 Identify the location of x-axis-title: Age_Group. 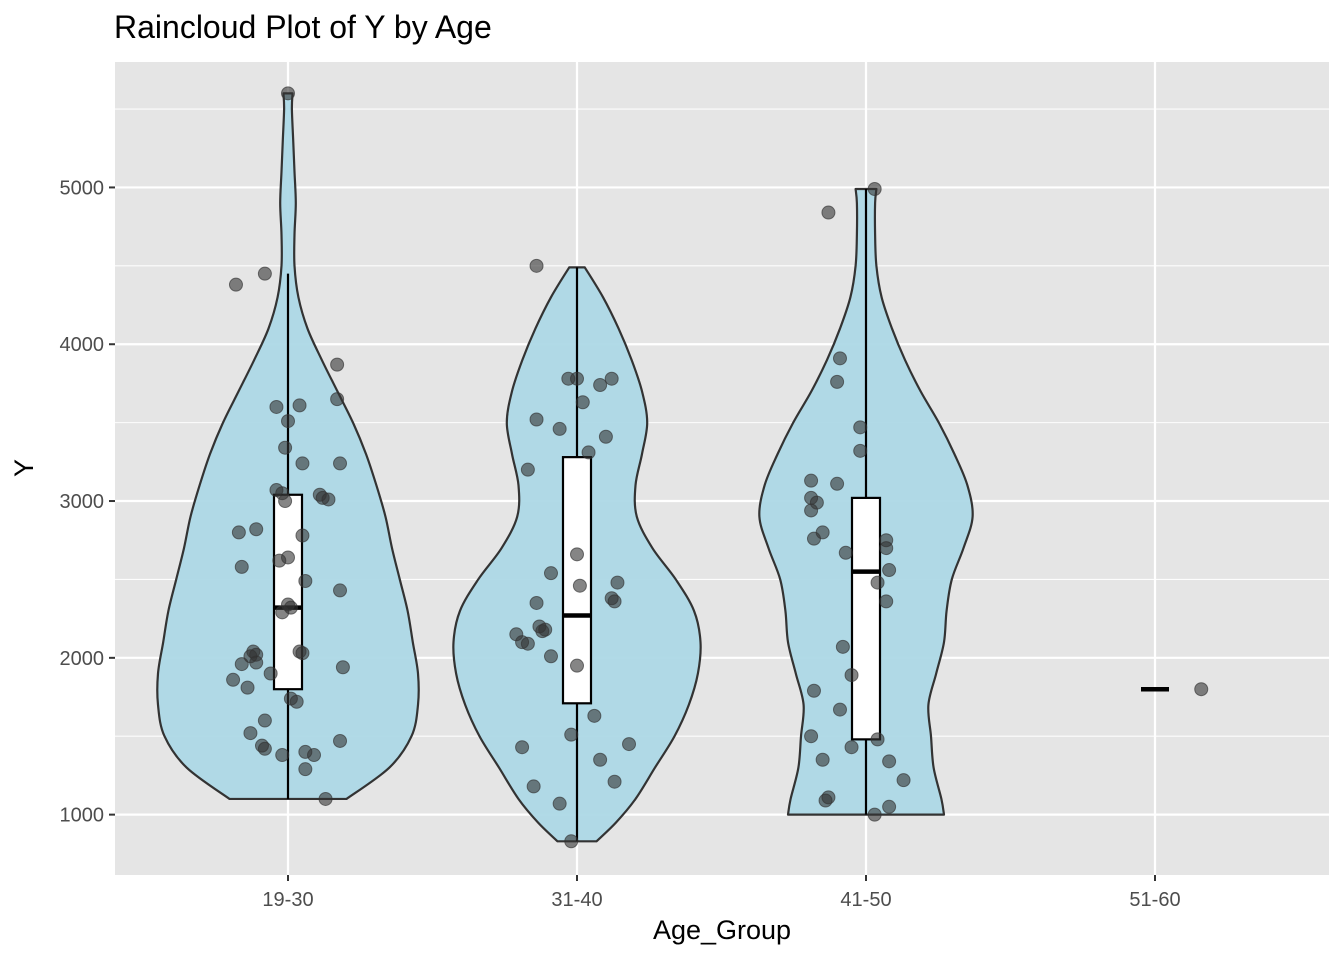
(722, 930).